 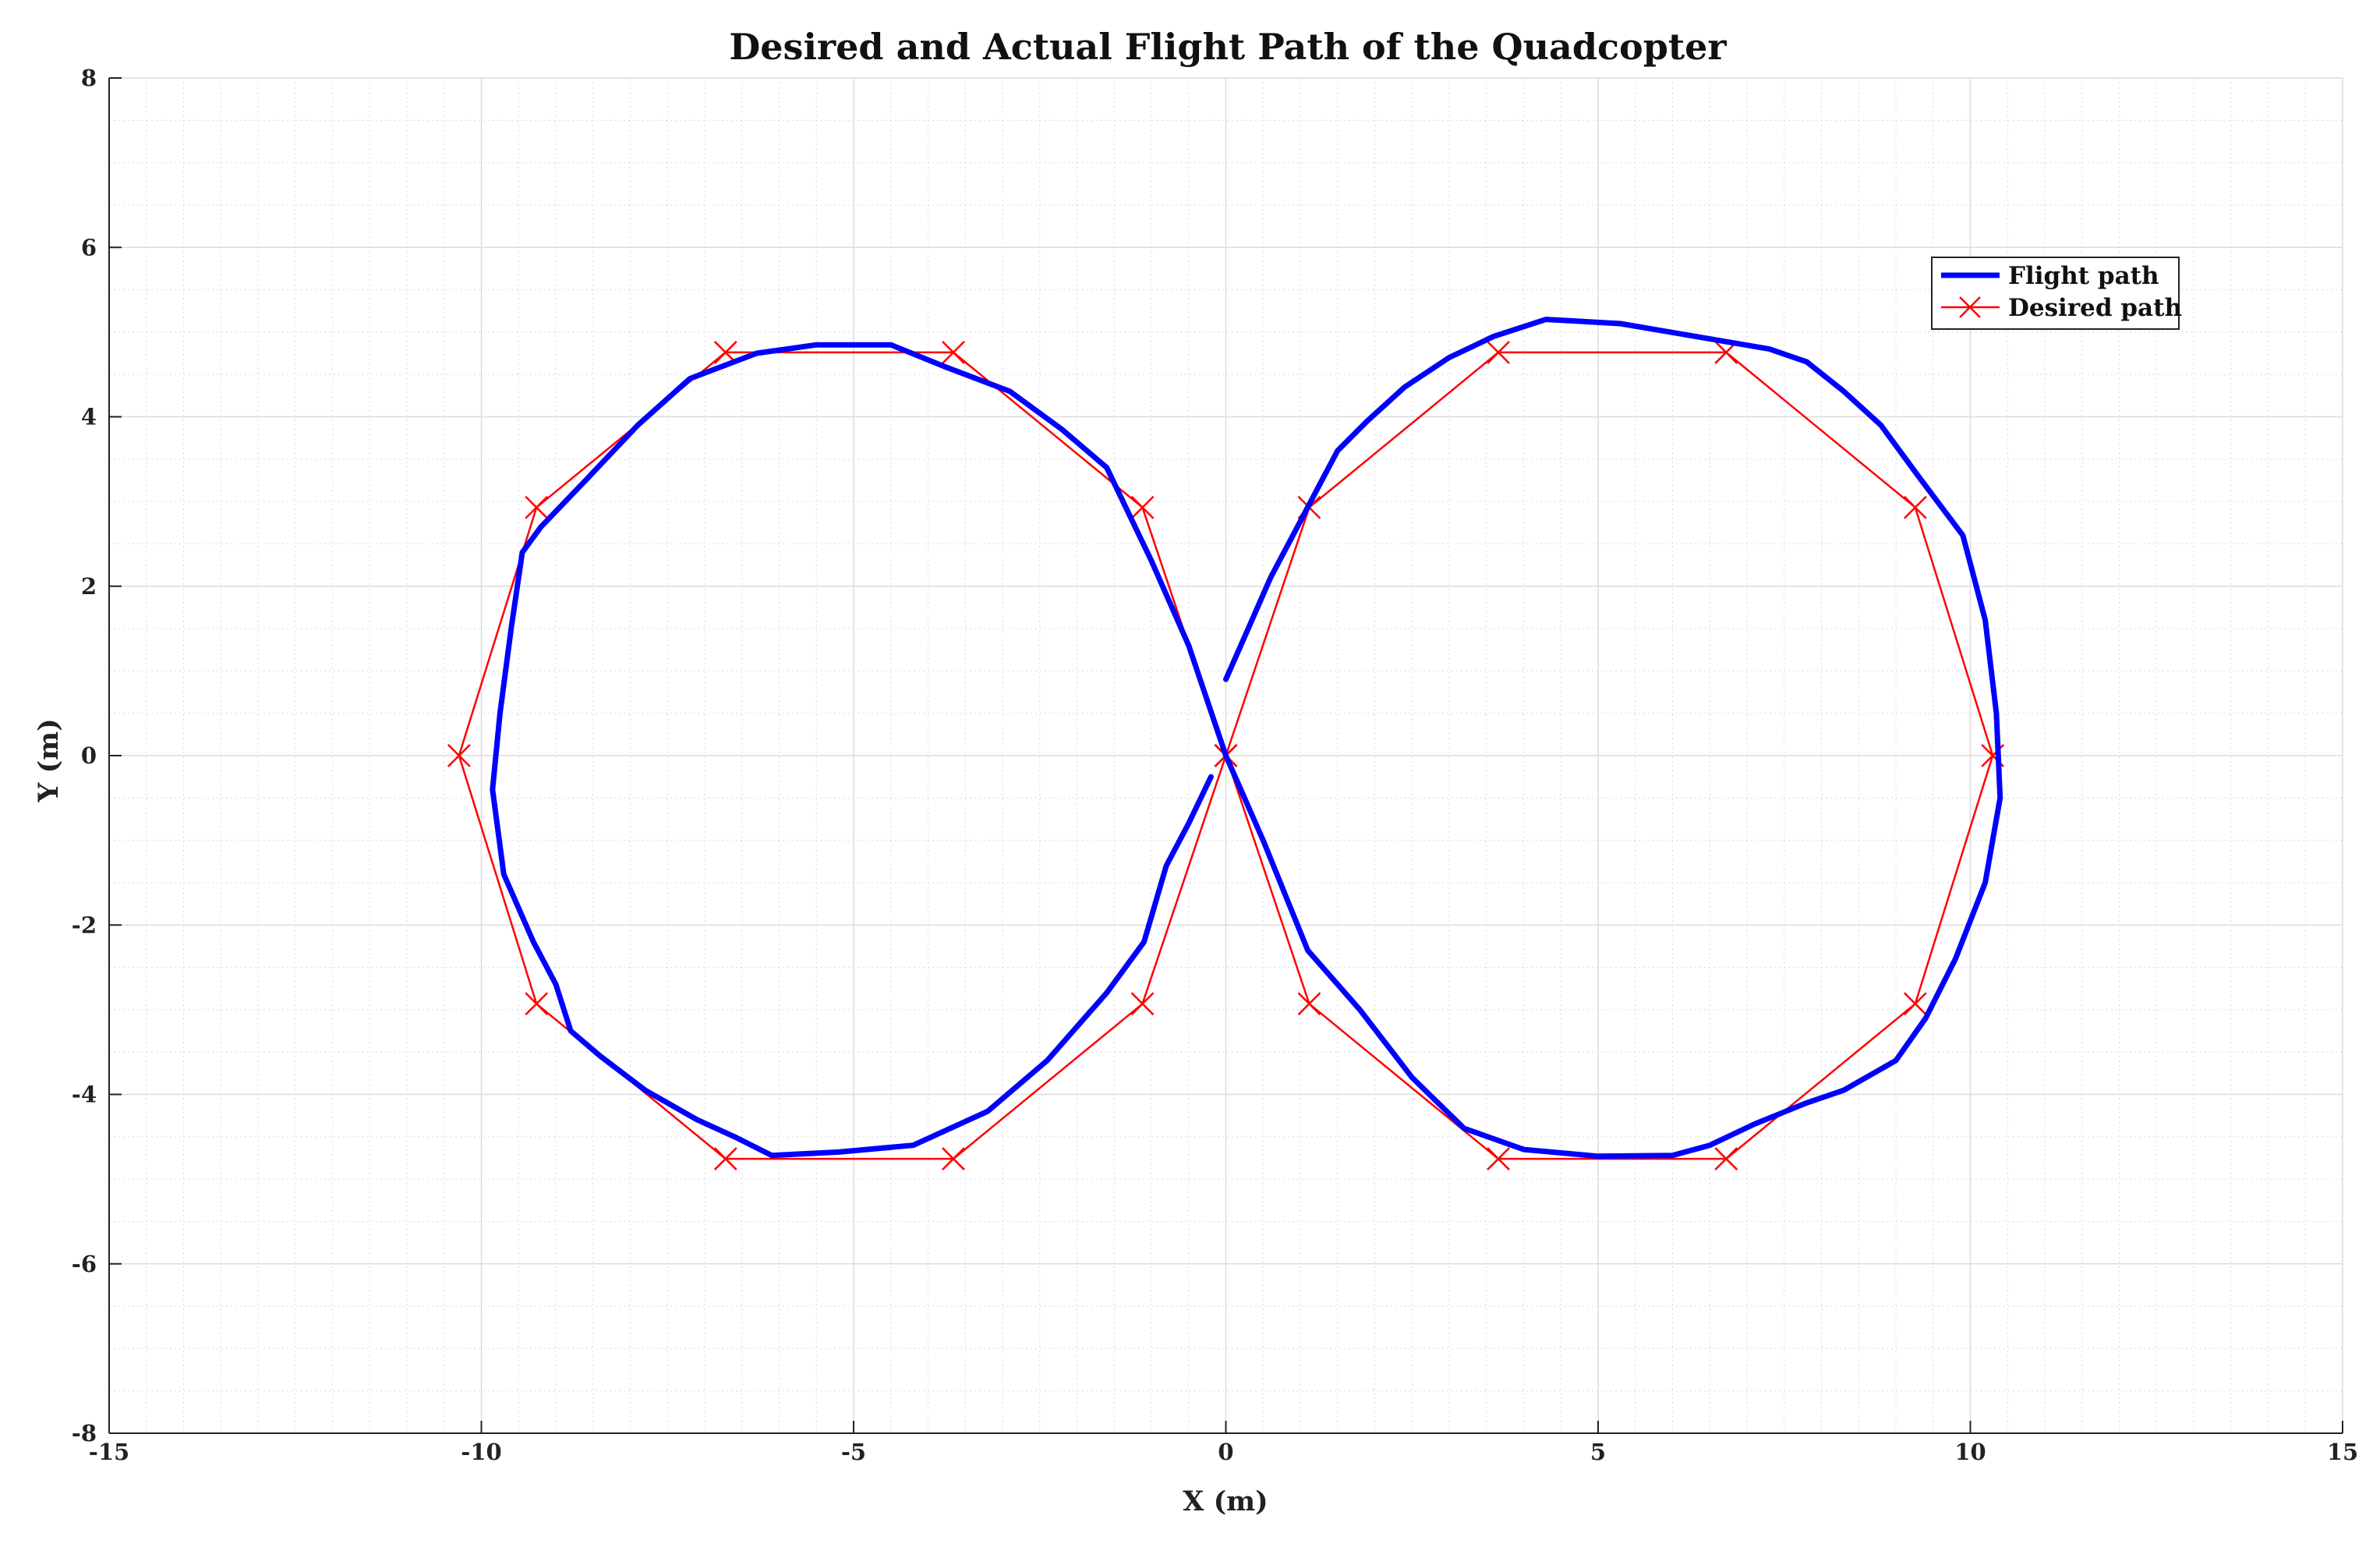 I want to click on y-tick-label: 8, so click(x=89, y=78).